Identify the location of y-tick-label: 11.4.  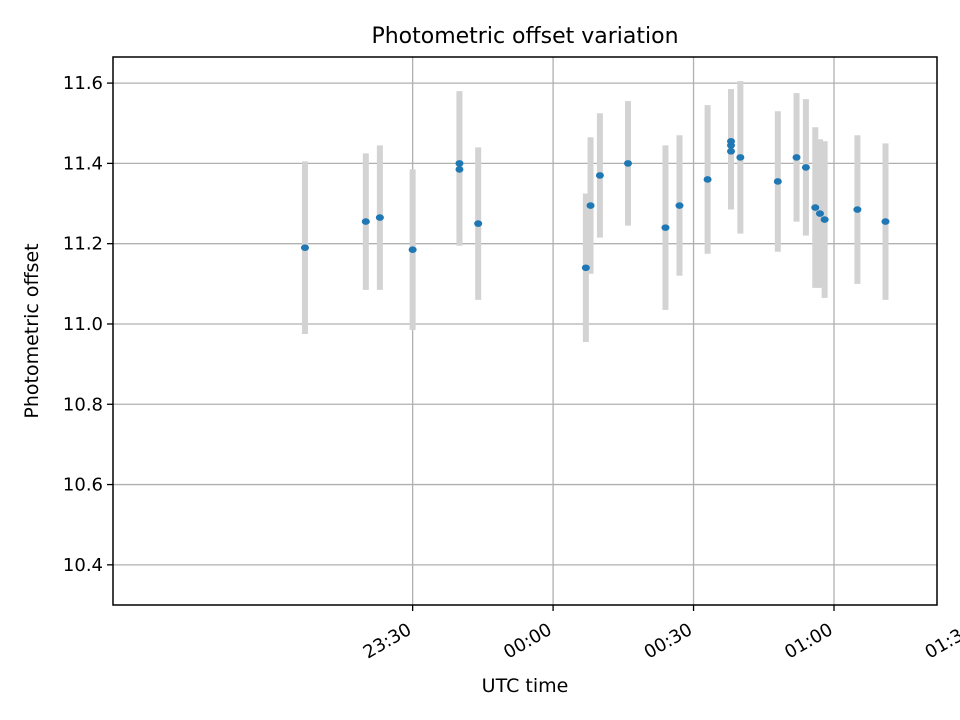
(83, 163).